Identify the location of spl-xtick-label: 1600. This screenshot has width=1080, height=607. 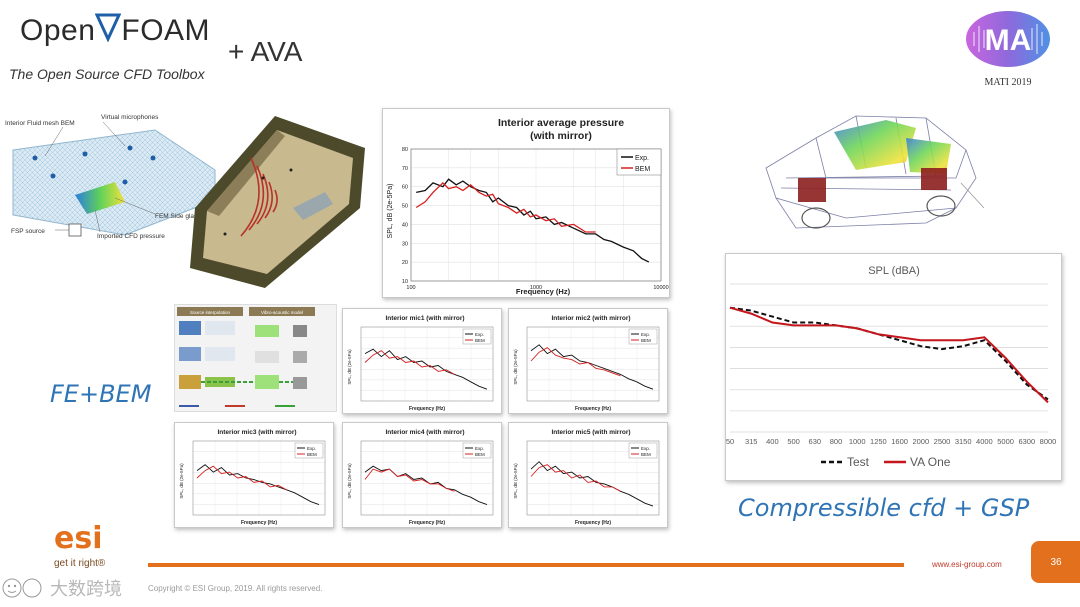
(899, 441).